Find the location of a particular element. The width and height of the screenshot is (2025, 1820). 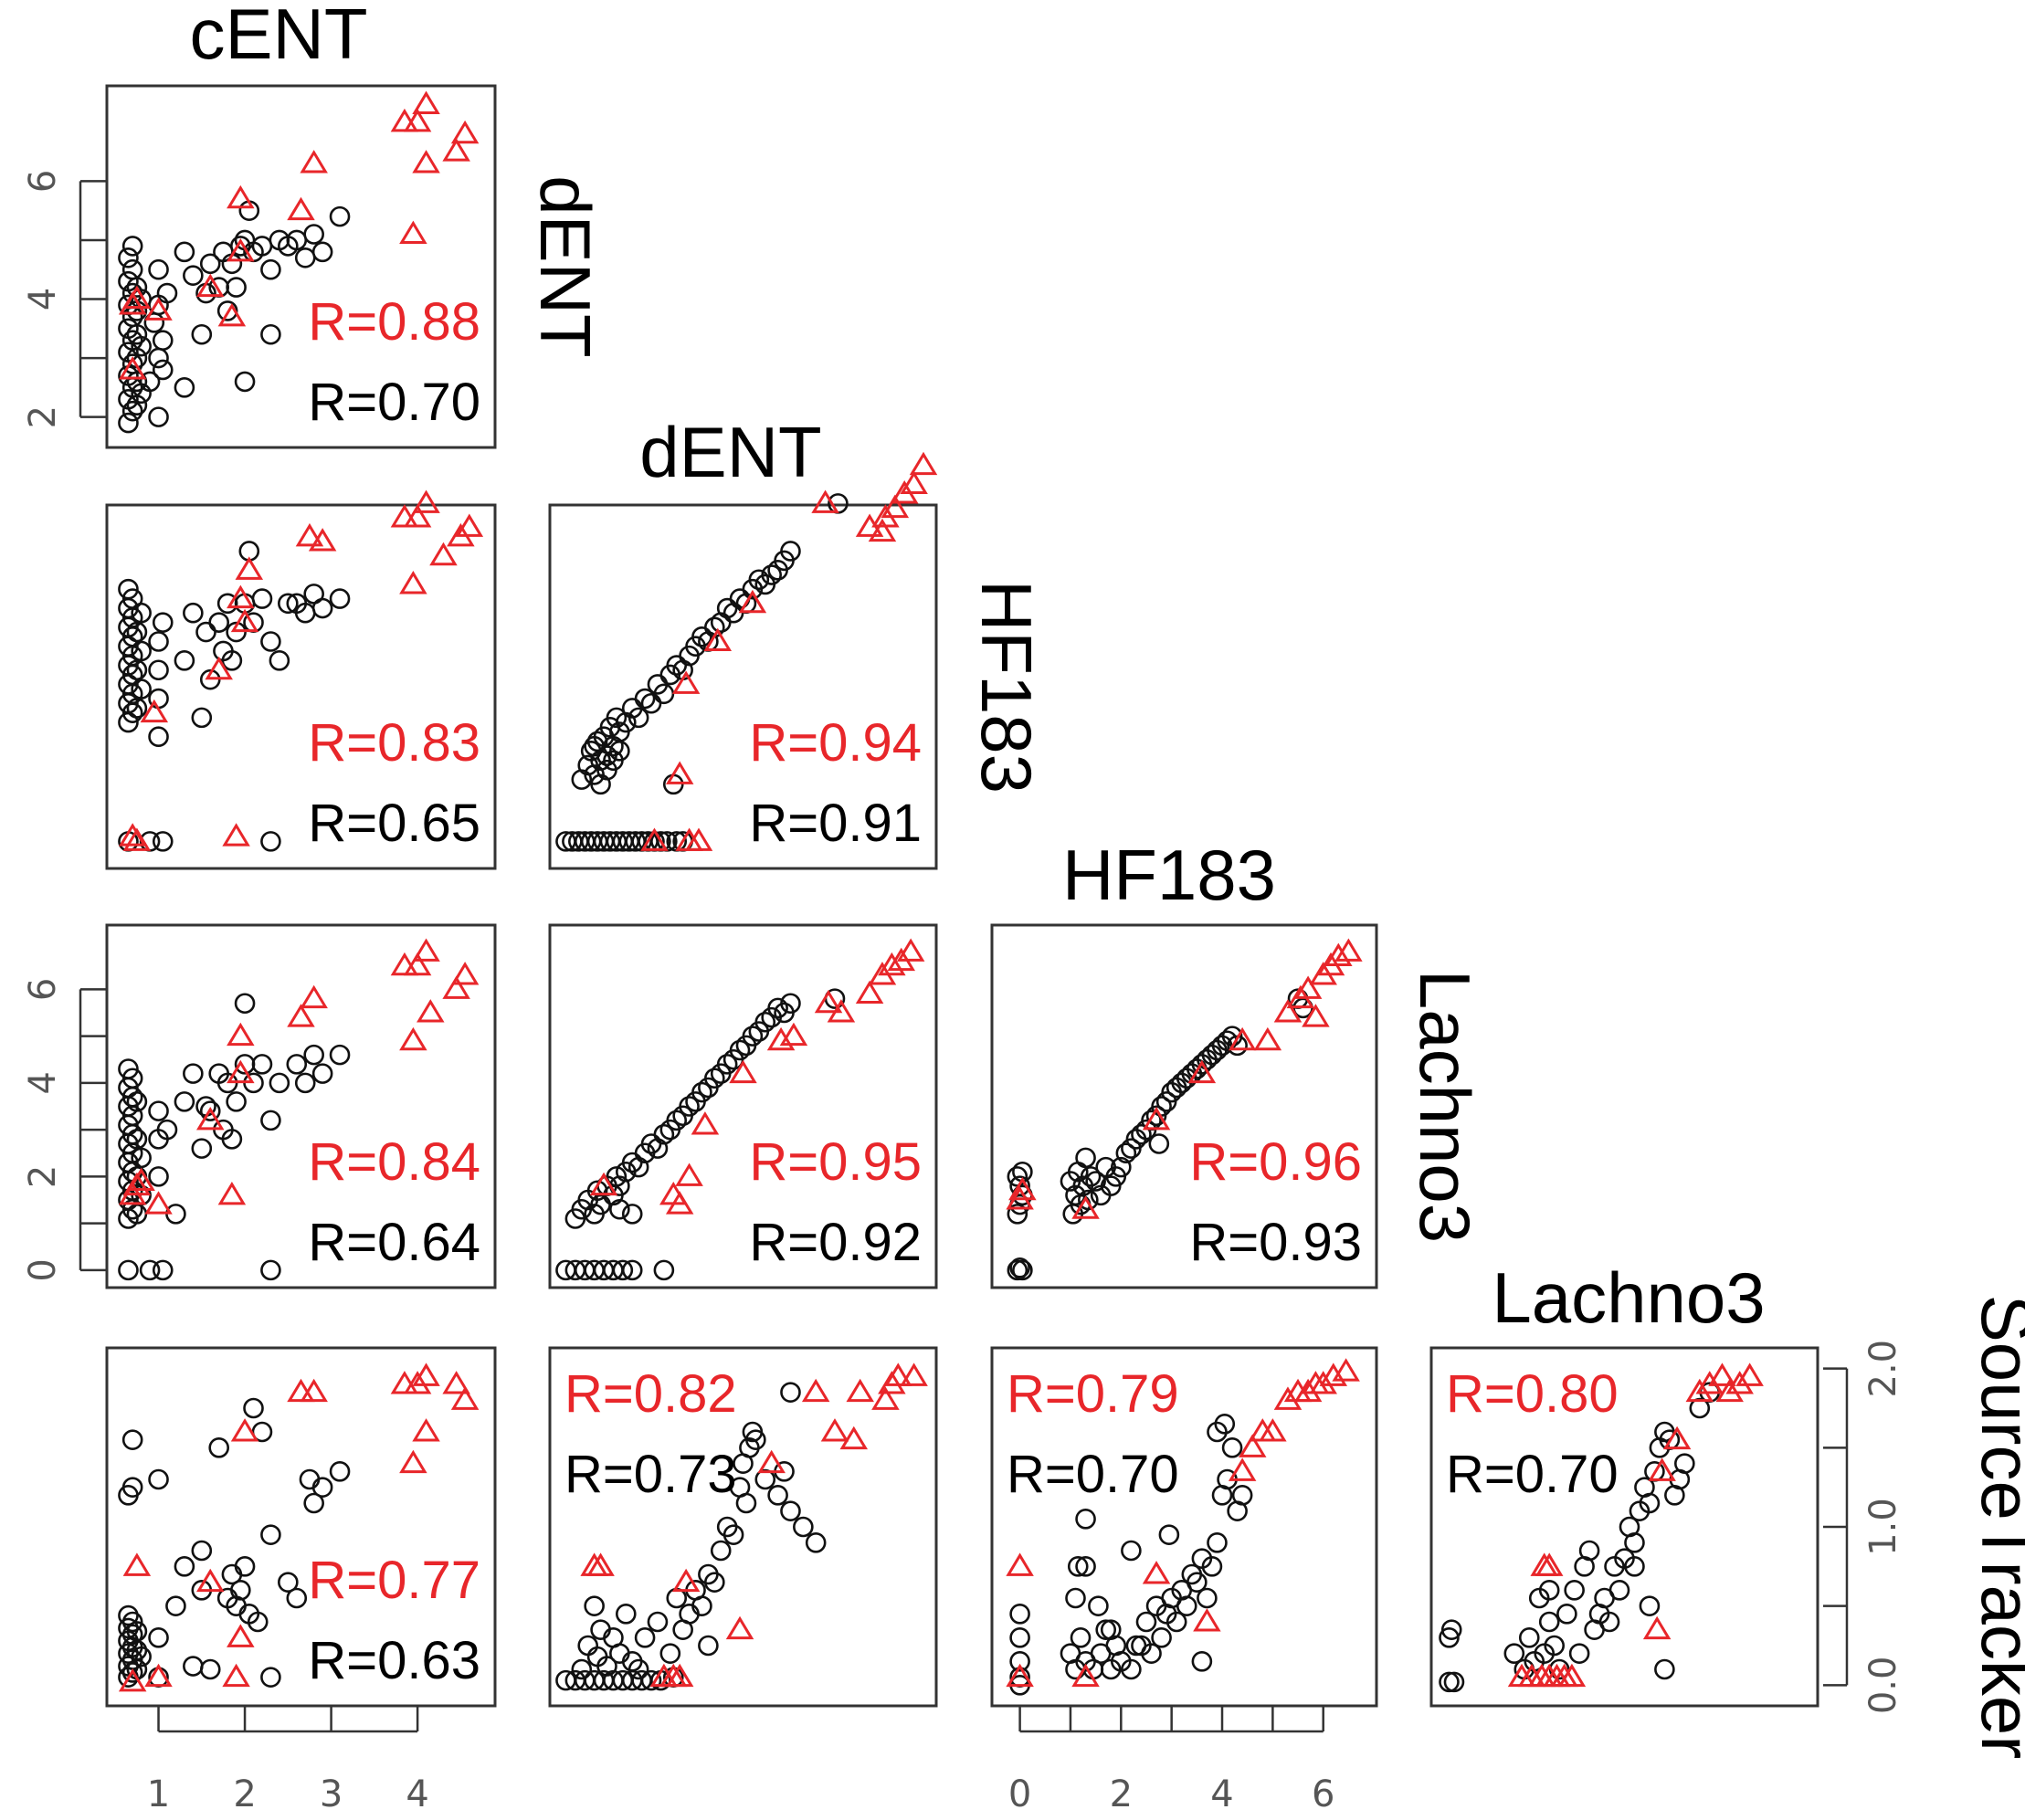

r-value-black: R=0.70 is located at coordinates (394, 402).